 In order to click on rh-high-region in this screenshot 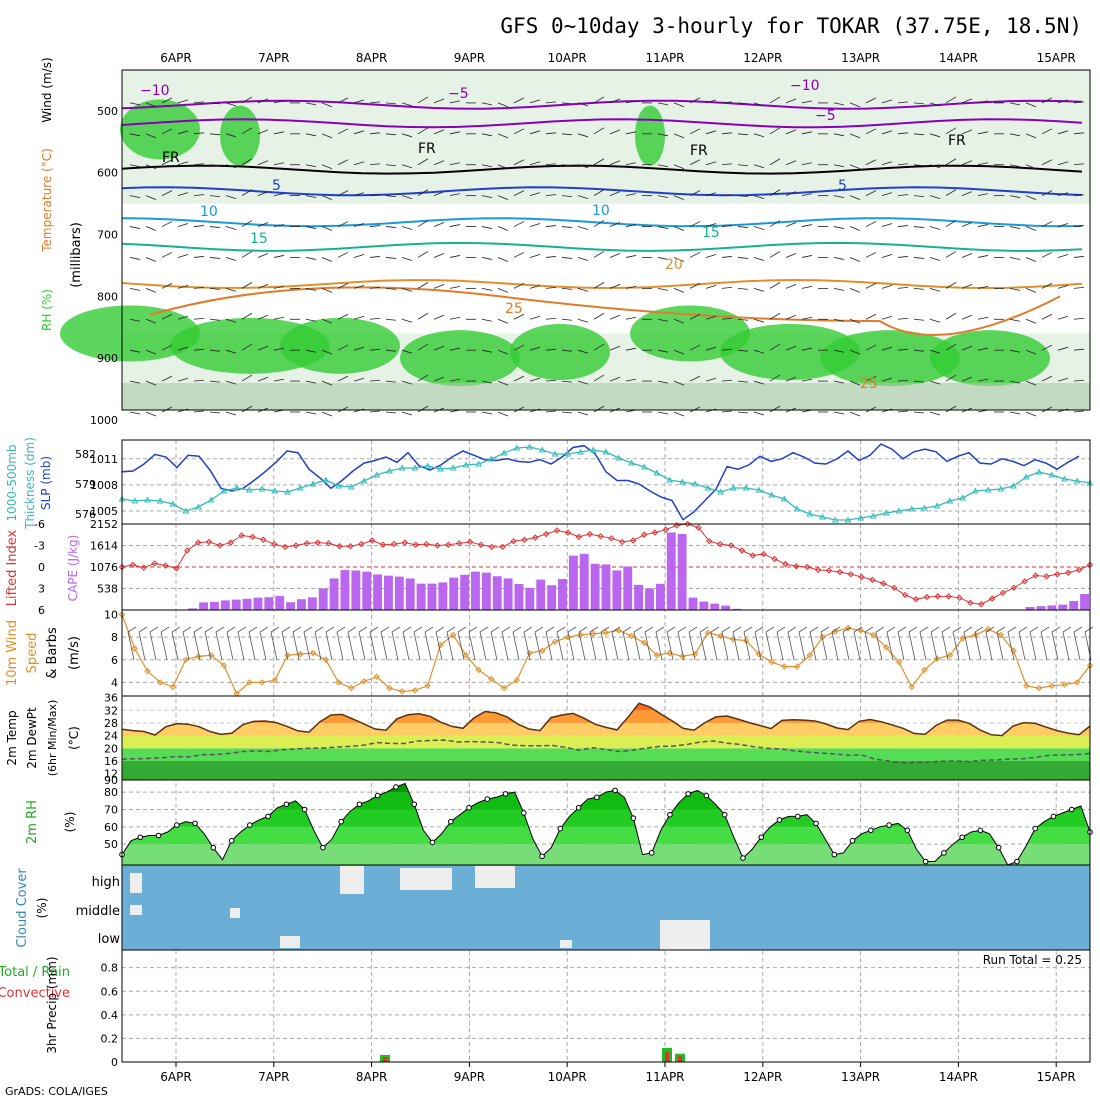, I will do `click(890, 358)`.